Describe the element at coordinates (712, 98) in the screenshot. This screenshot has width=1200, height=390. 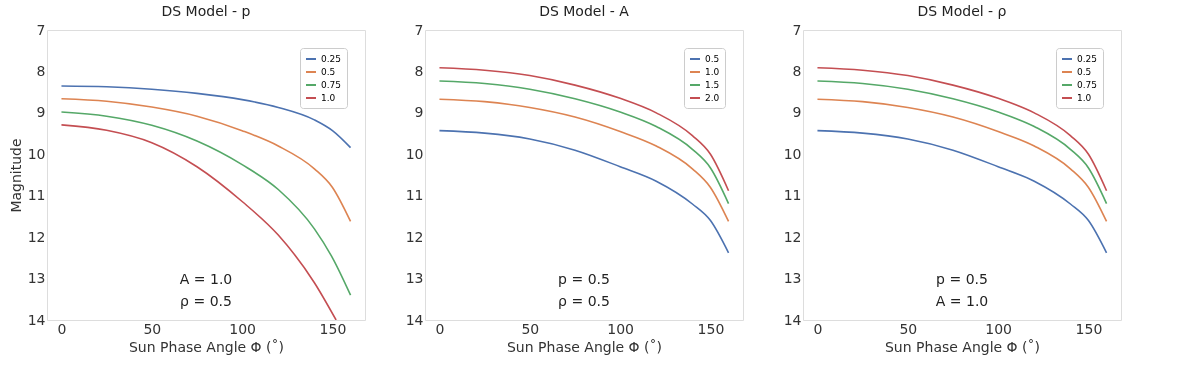
I see `legend-label: 2.0` at that location.